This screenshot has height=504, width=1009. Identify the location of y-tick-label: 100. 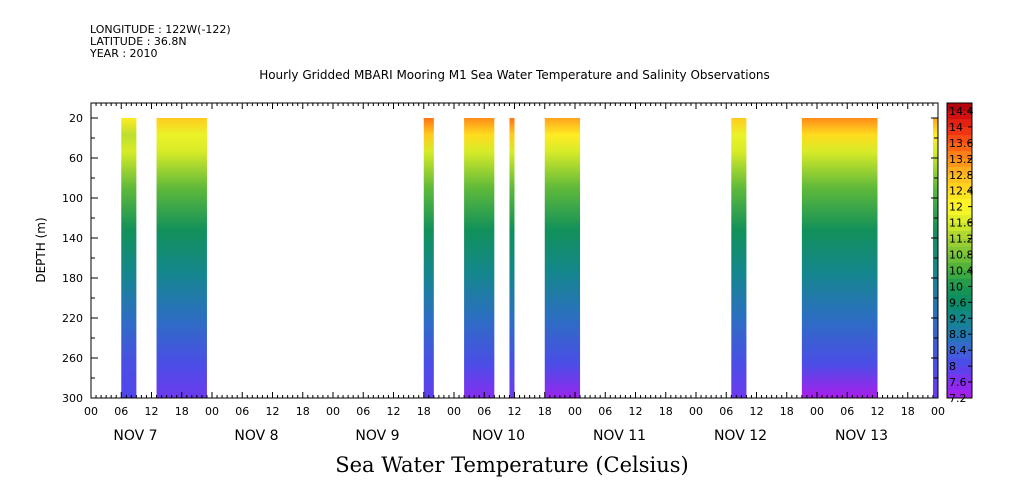
(72, 198).